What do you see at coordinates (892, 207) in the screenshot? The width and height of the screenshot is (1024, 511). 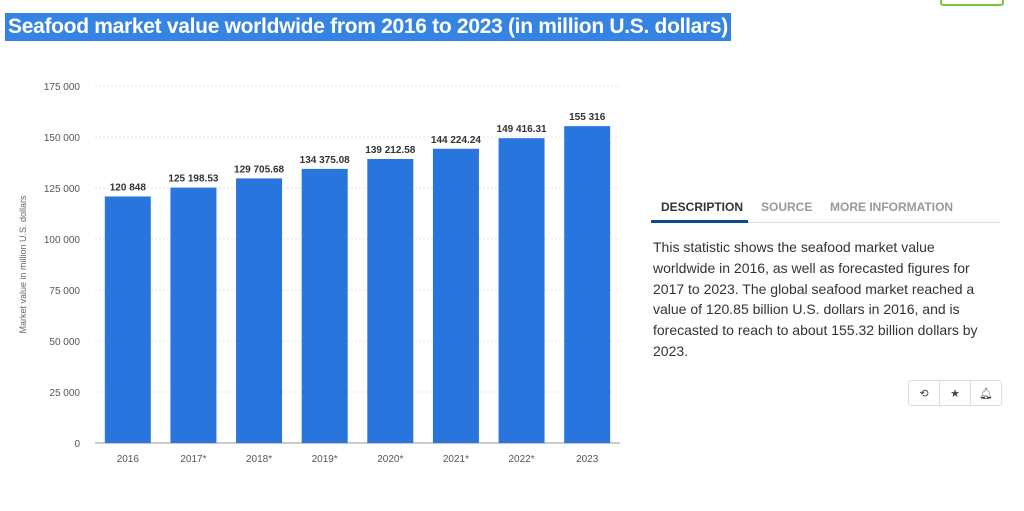 I see `tab-more-information: MORE INFORMATION` at bounding box center [892, 207].